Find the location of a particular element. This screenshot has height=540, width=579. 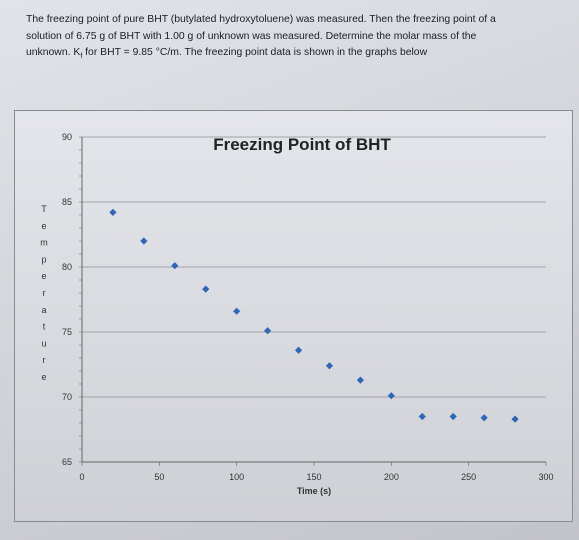

y-tick-label: 75 is located at coordinates (67, 332).